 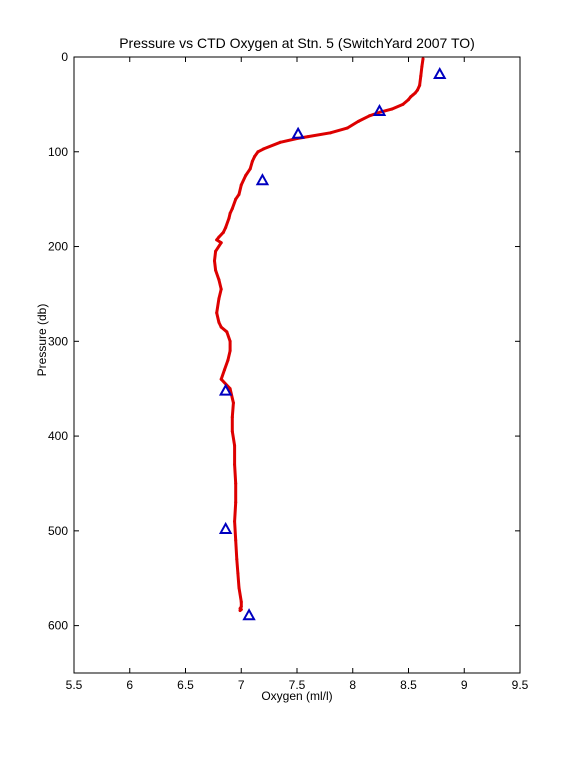 I want to click on y-tick-label: 200, so click(x=58, y=247).